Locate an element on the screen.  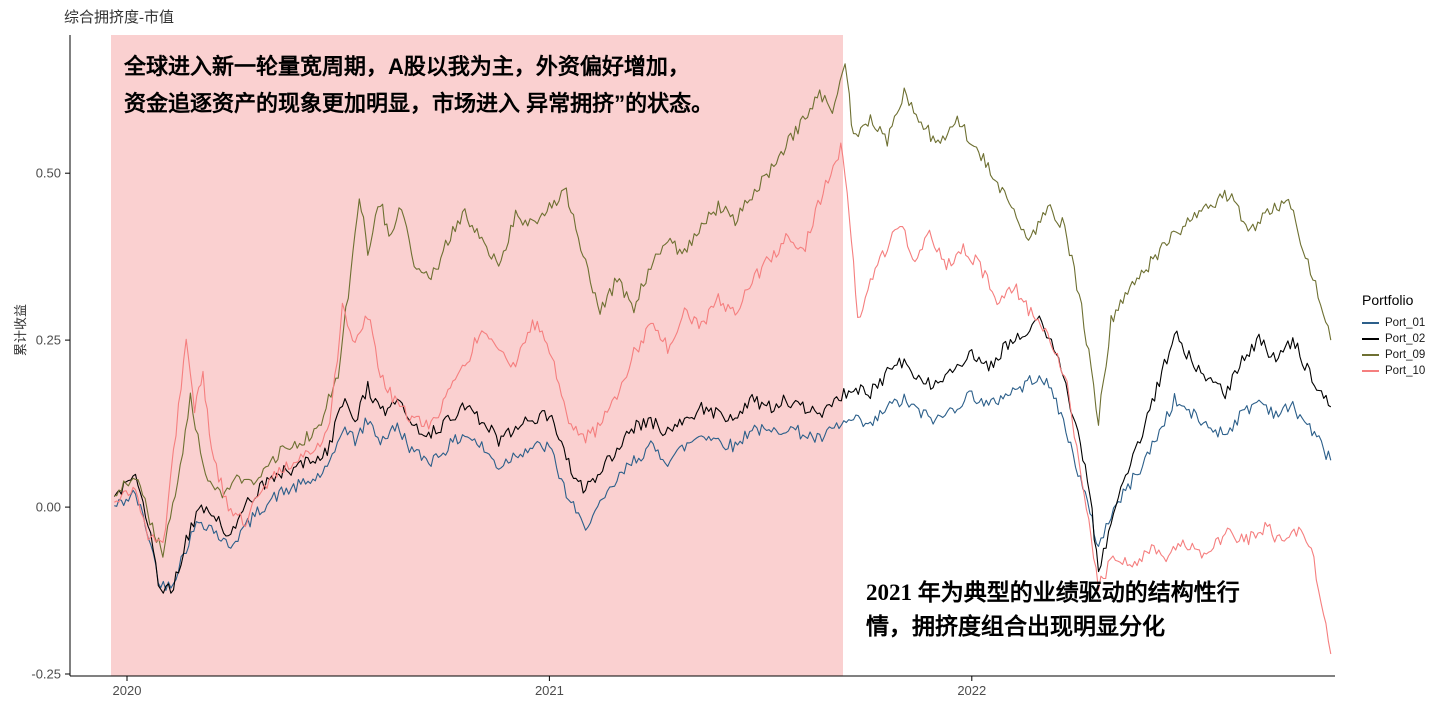
y-axis-label: 累计收益 is located at coordinates (20, 330).